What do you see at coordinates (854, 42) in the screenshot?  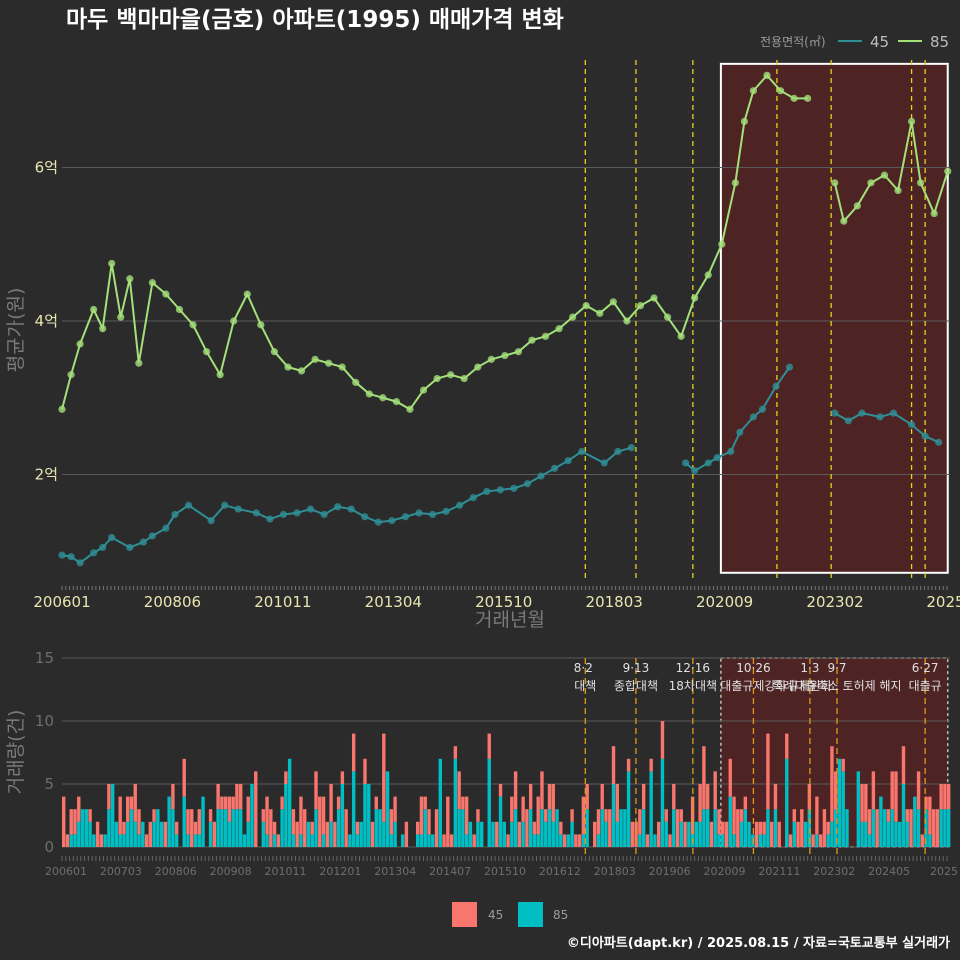 I see `legend-top: 전용면적(㎡) 45 85` at bounding box center [854, 42].